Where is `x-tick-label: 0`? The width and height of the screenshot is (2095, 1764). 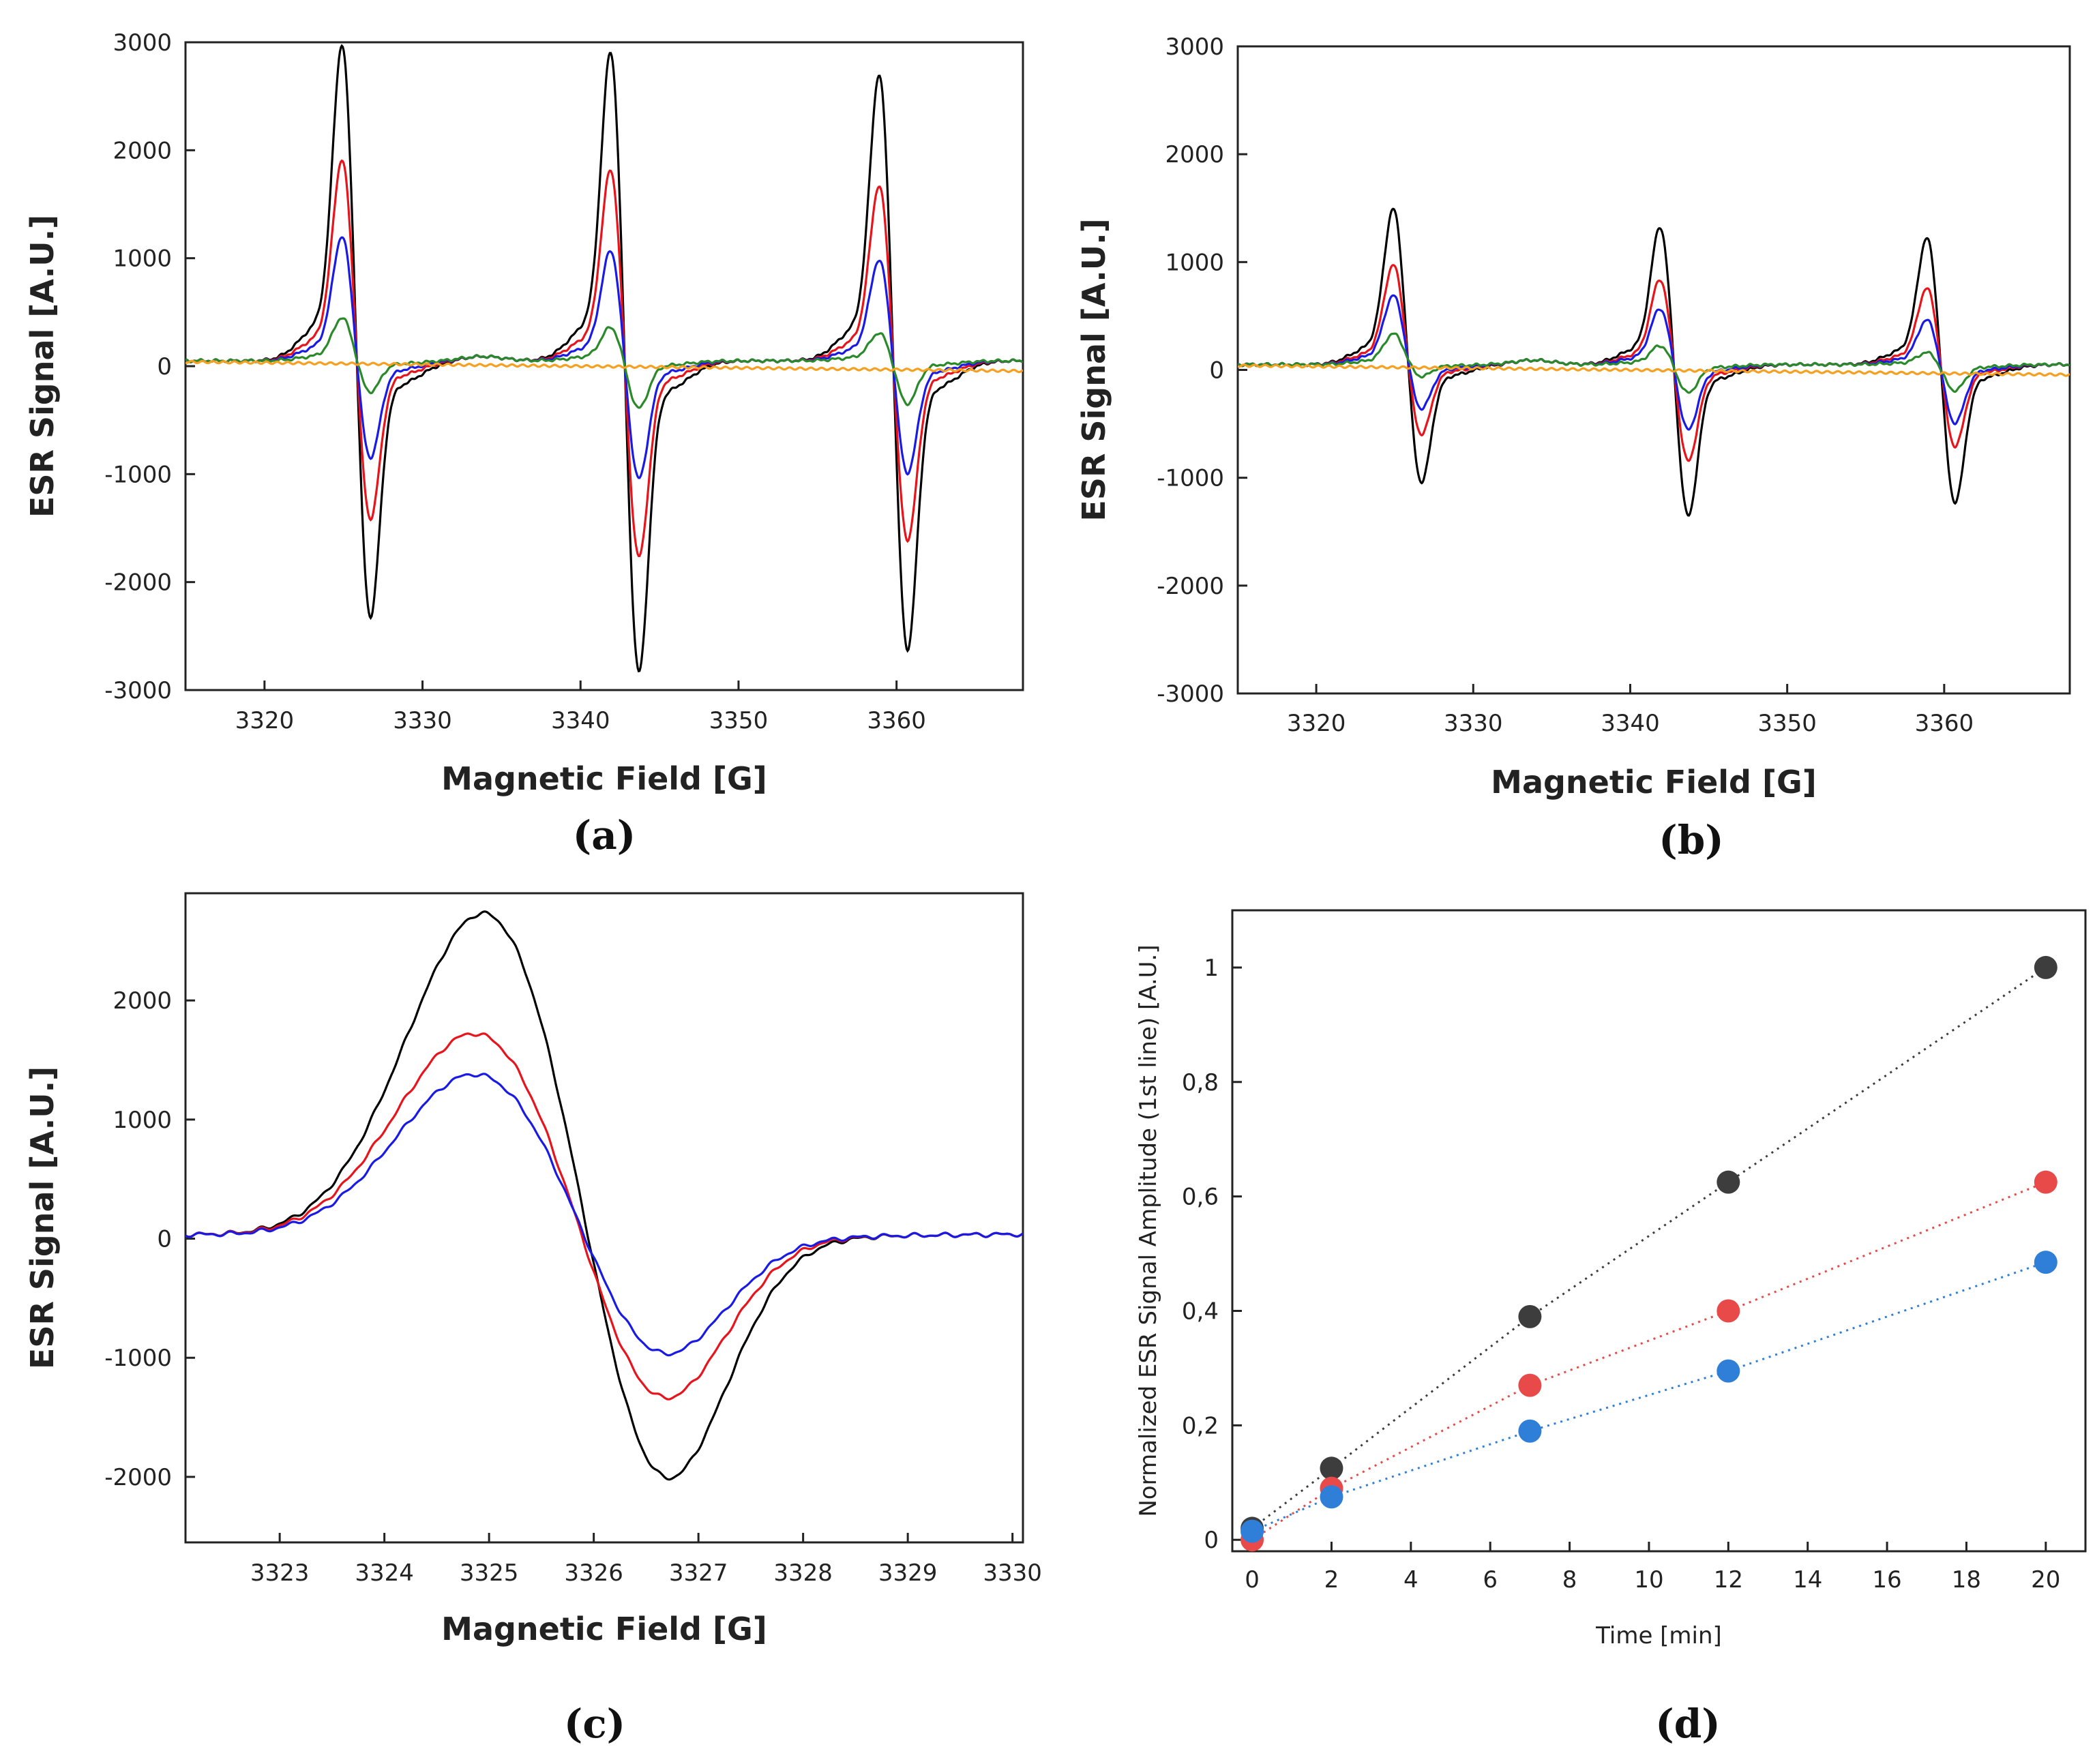 x-tick-label: 0 is located at coordinates (1252, 1580).